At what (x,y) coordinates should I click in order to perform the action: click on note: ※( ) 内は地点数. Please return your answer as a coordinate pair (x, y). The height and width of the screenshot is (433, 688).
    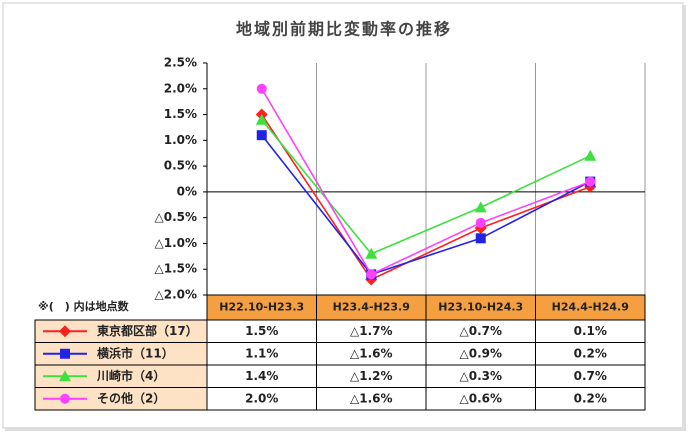
    Looking at the image, I should click on (84, 306).